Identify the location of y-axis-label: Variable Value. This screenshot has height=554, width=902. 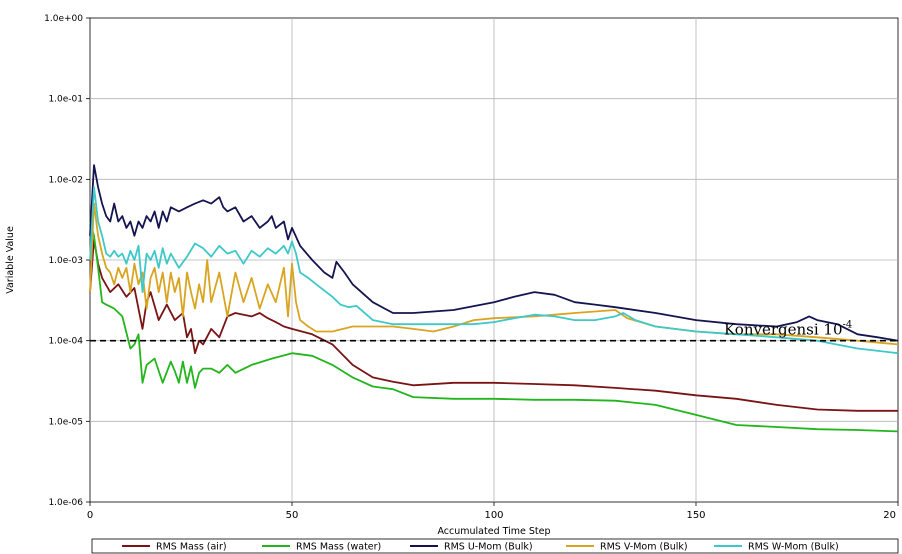
(10, 260).